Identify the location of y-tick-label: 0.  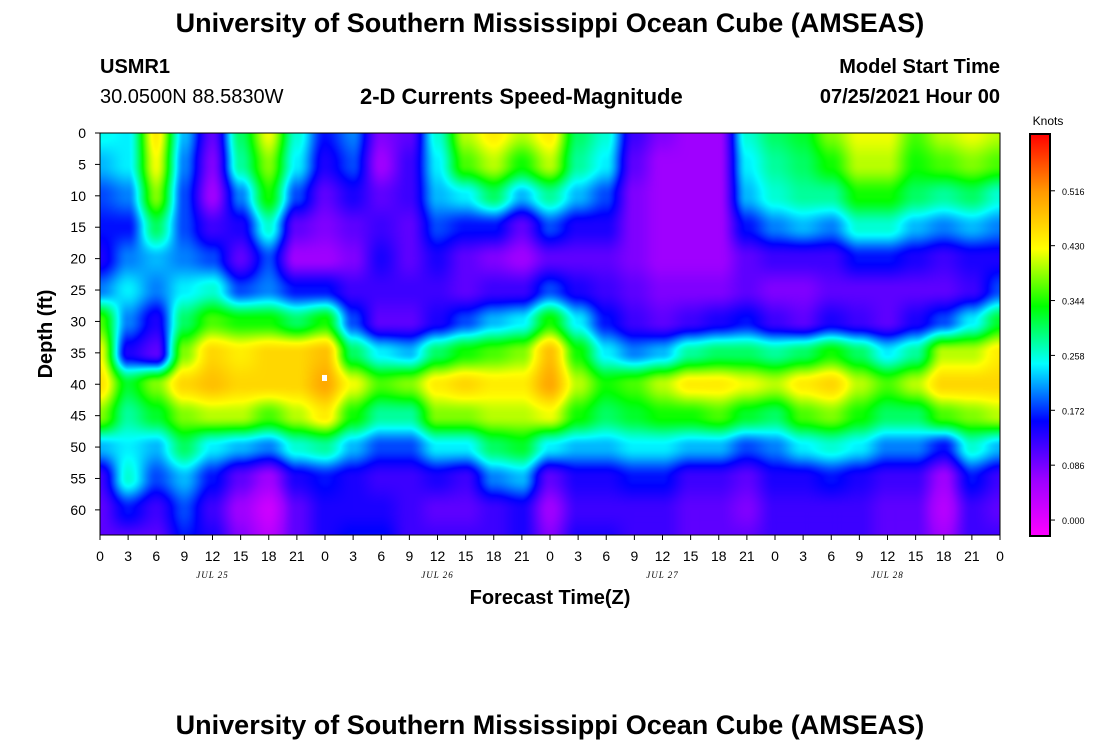
(82, 133).